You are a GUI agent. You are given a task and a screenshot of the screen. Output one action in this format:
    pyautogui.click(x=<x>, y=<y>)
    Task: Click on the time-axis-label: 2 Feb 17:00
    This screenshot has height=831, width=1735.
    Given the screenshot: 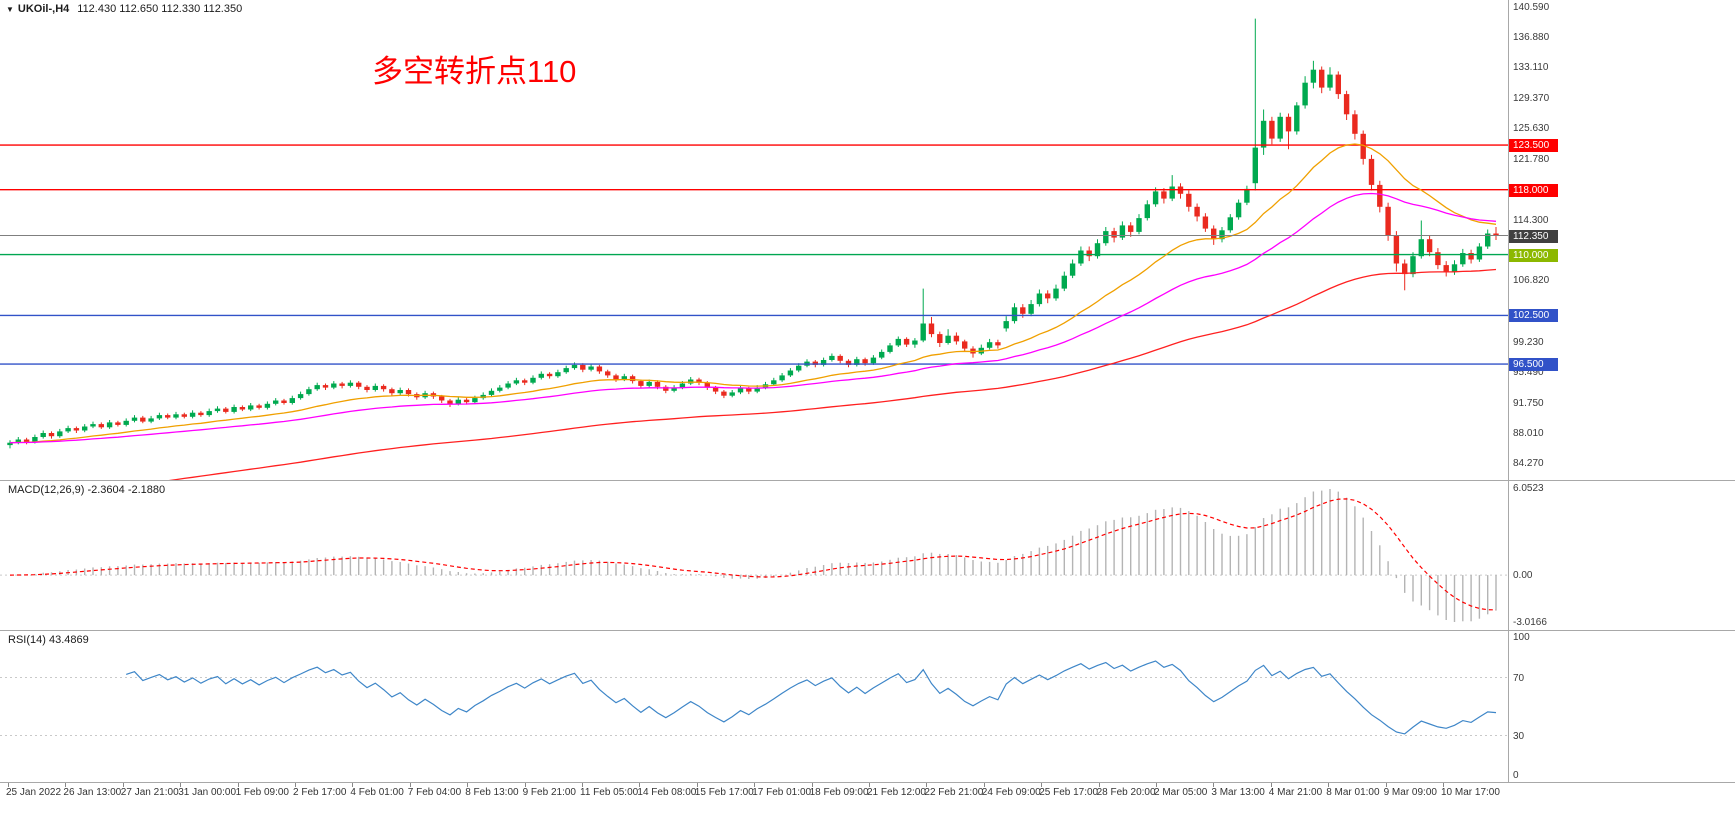 What is the action you would take?
    pyautogui.click(x=320, y=792)
    